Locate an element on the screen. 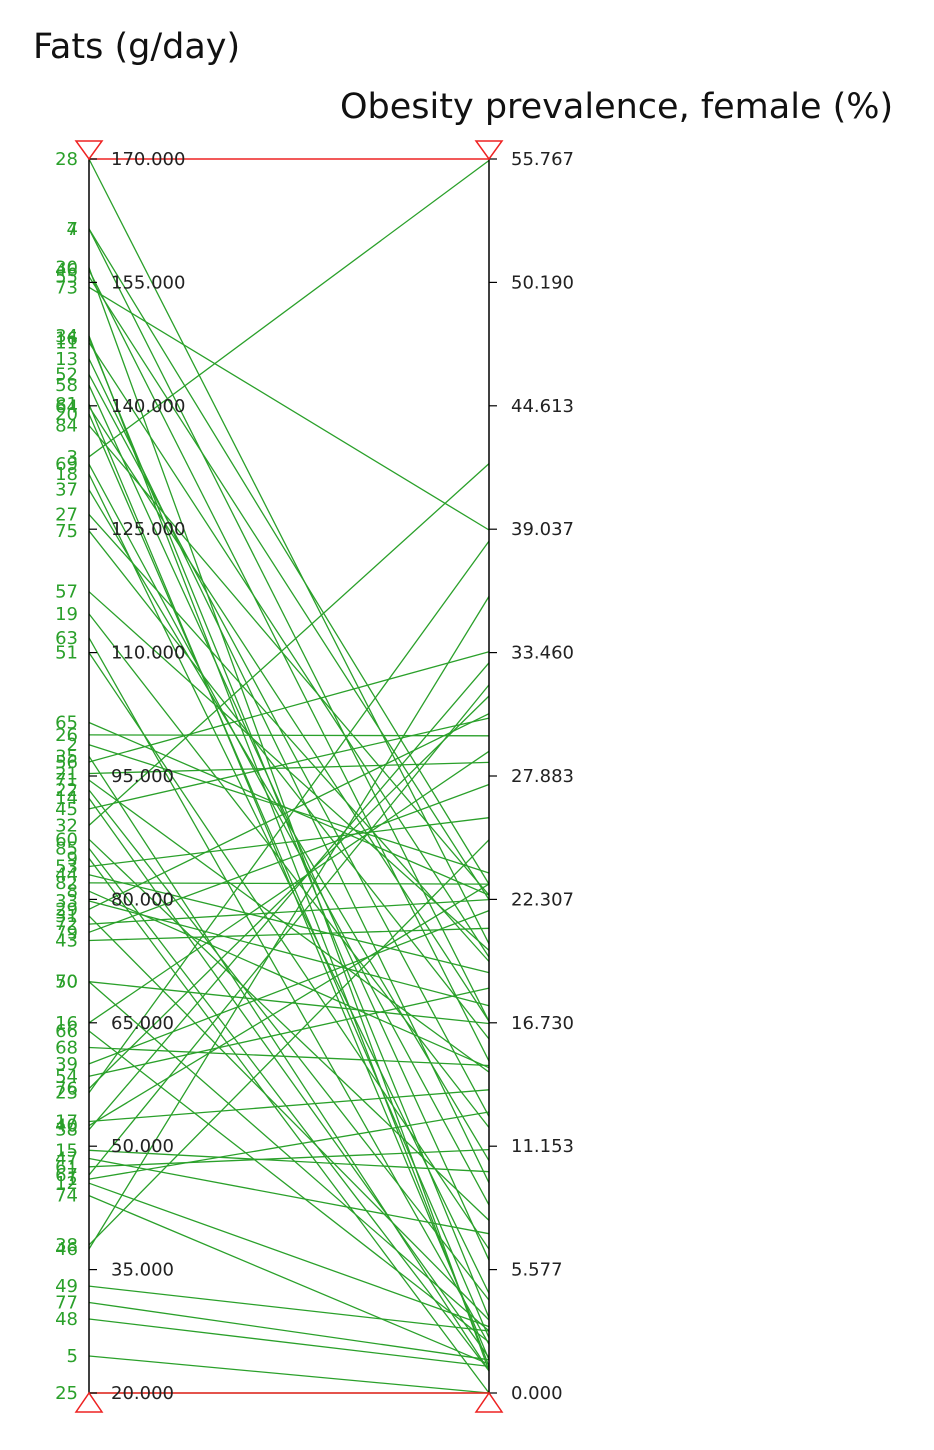  row-label: 13 is located at coordinates (66, 359).